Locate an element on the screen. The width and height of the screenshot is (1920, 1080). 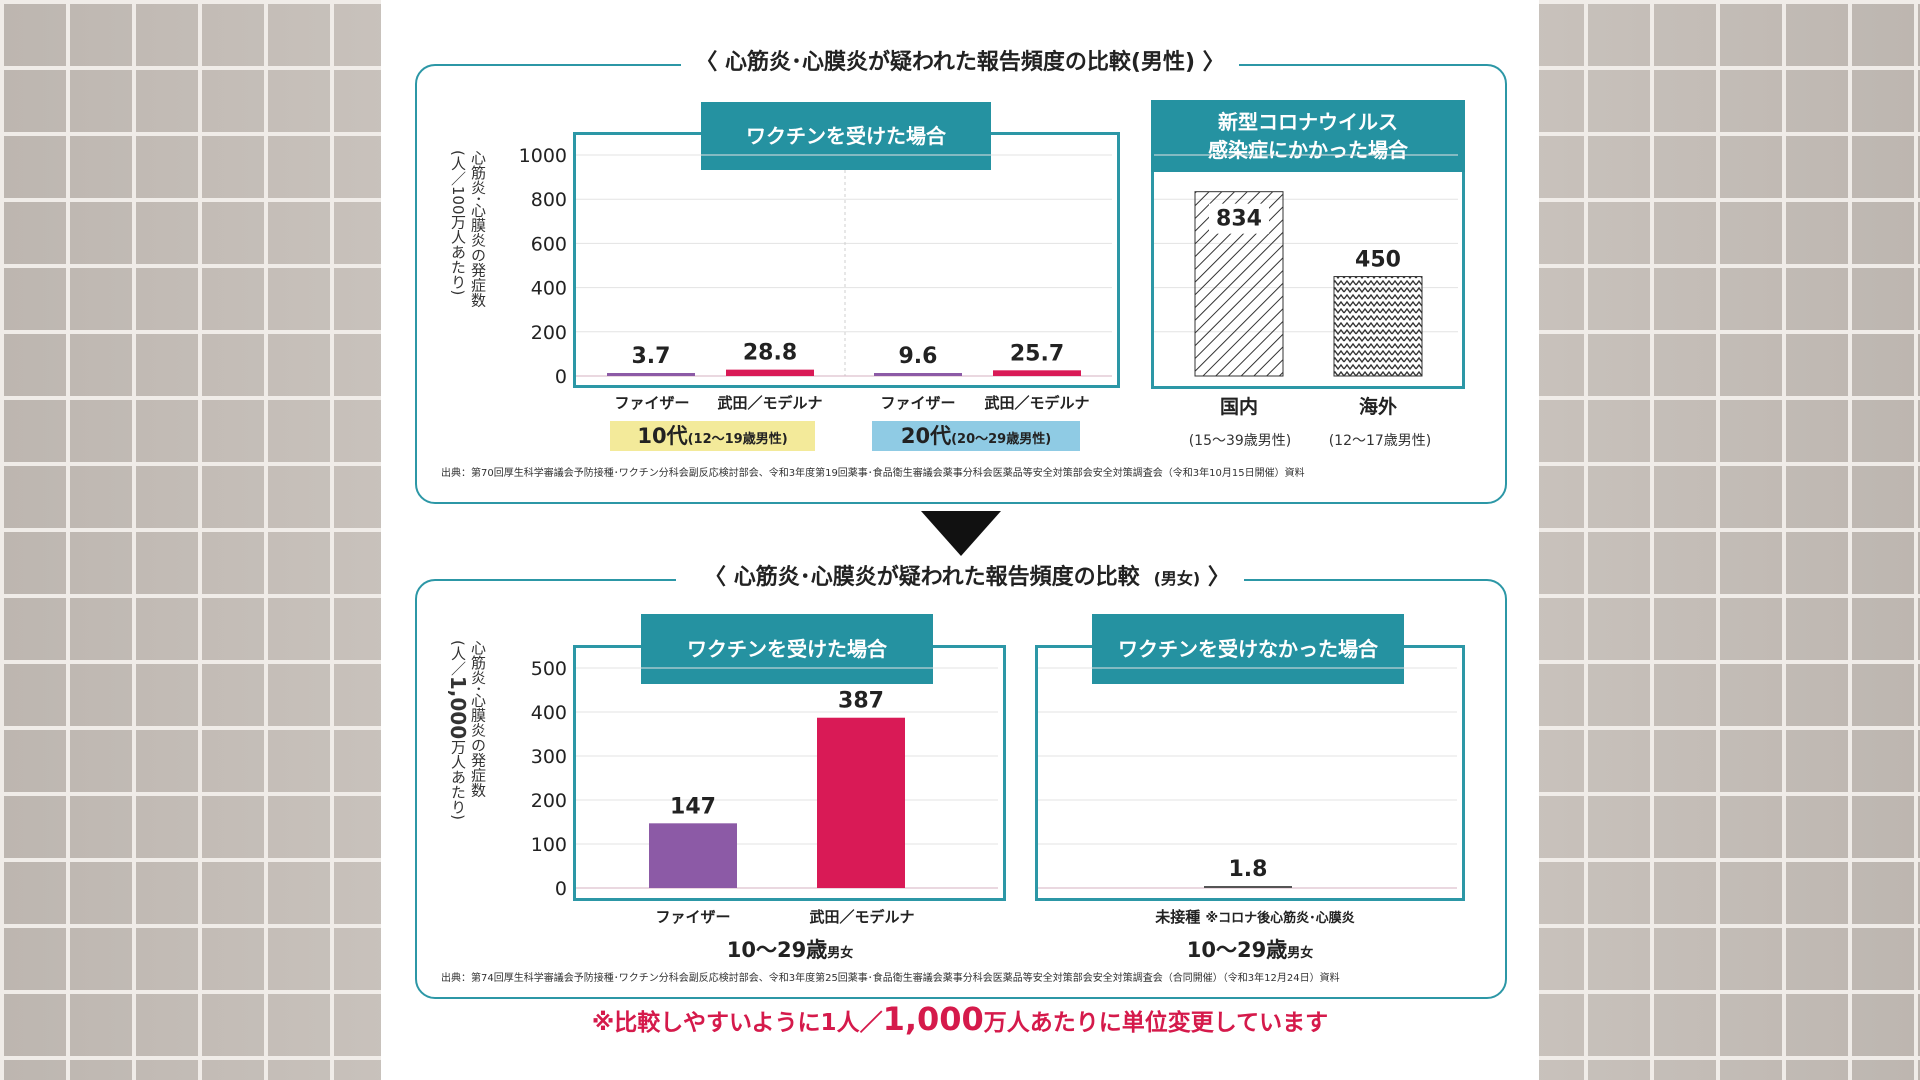
covid-bar-label-0: 834 is located at coordinates (1239, 219).